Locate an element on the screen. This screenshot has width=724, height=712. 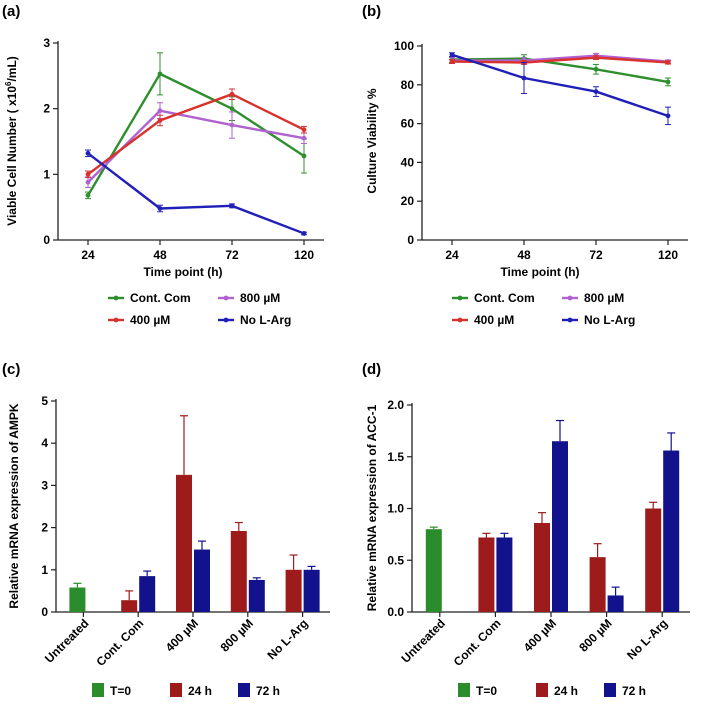
y-tick-label: 60 is located at coordinates (408, 124).